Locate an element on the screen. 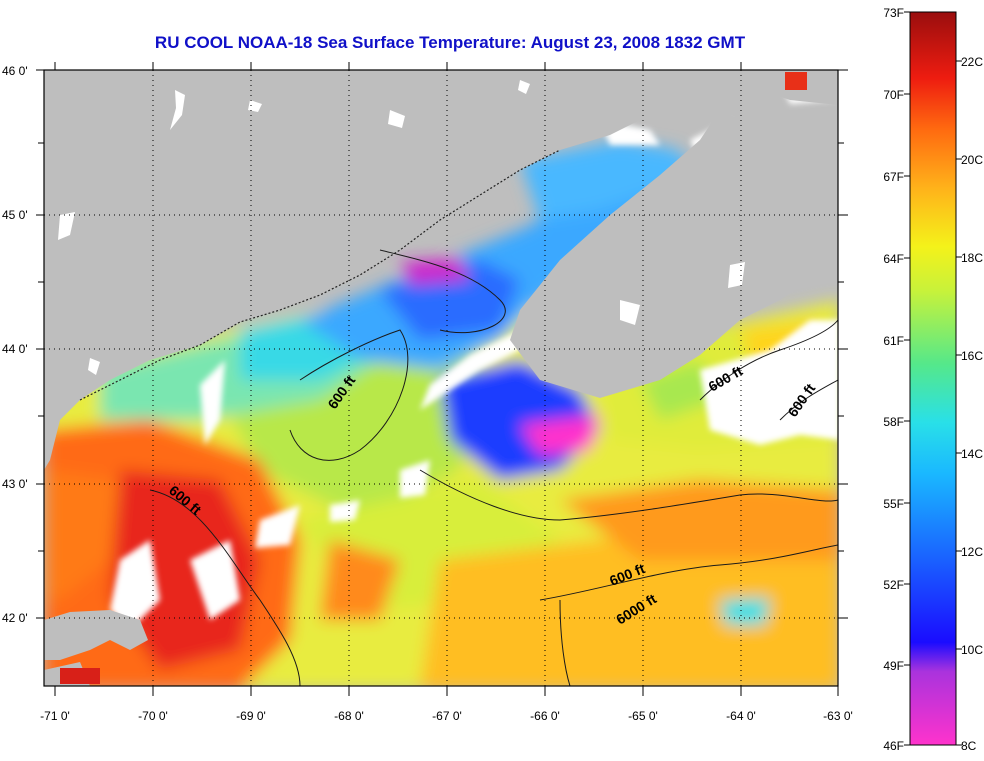  lon-label: -63 0' is located at coordinates (838, 716).